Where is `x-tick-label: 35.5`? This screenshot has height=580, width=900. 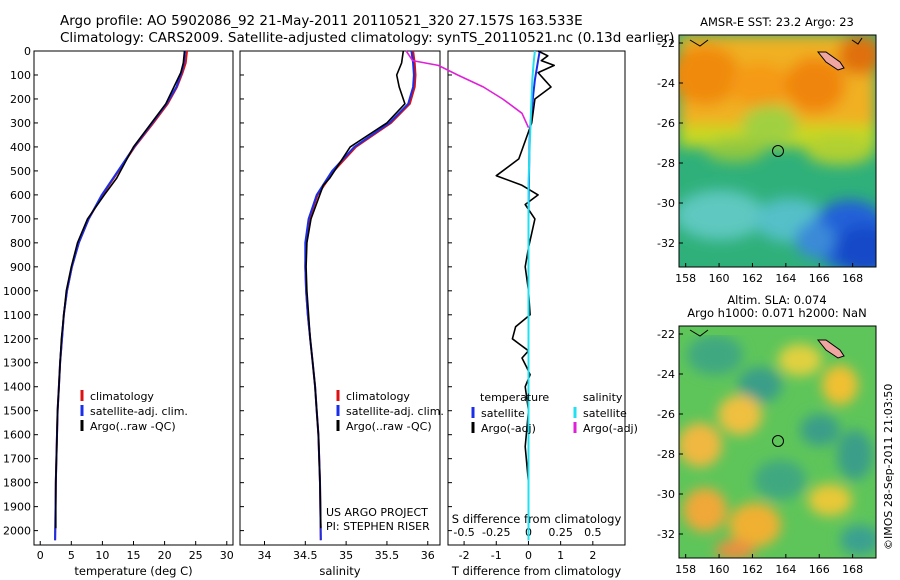 x-tick-label: 35.5 is located at coordinates (387, 555).